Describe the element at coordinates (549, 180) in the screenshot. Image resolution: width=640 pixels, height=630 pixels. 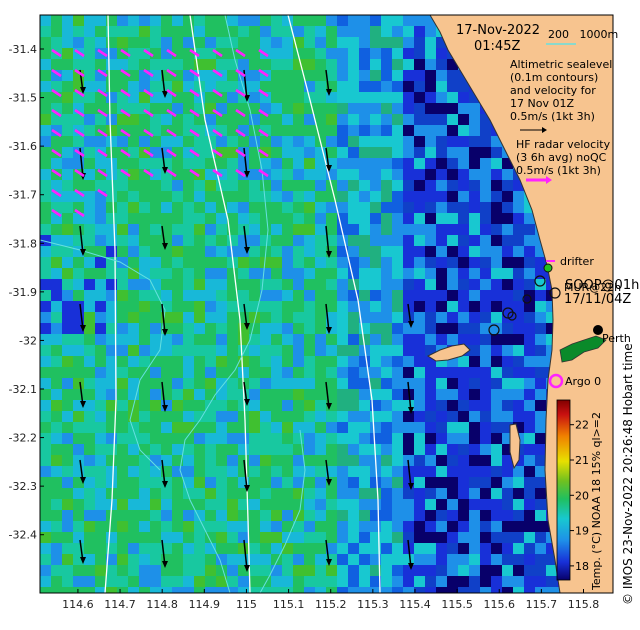
I see `hf-scale-arrowhead` at that location.